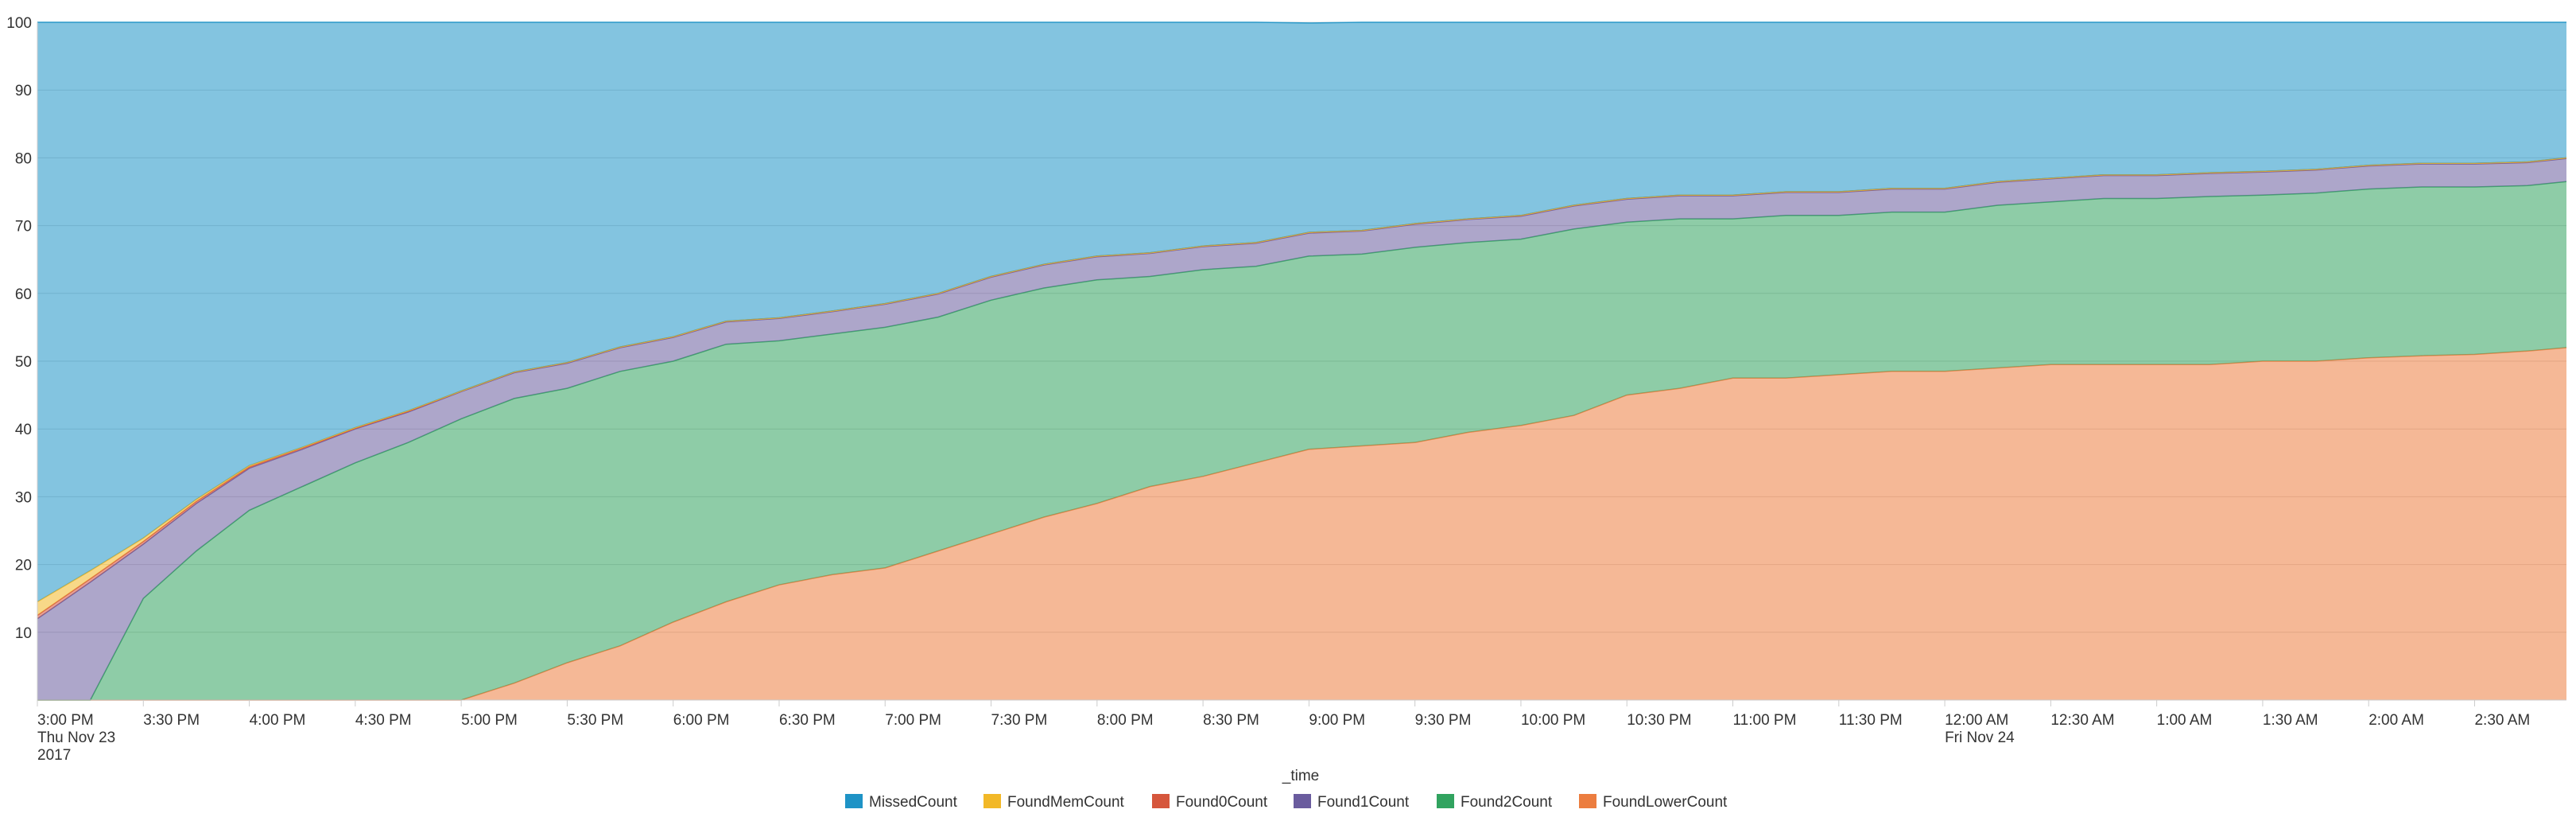 The image size is (2576, 821). Describe the element at coordinates (278, 720) in the screenshot. I see `x-tick-label: 4:00 PM` at that location.